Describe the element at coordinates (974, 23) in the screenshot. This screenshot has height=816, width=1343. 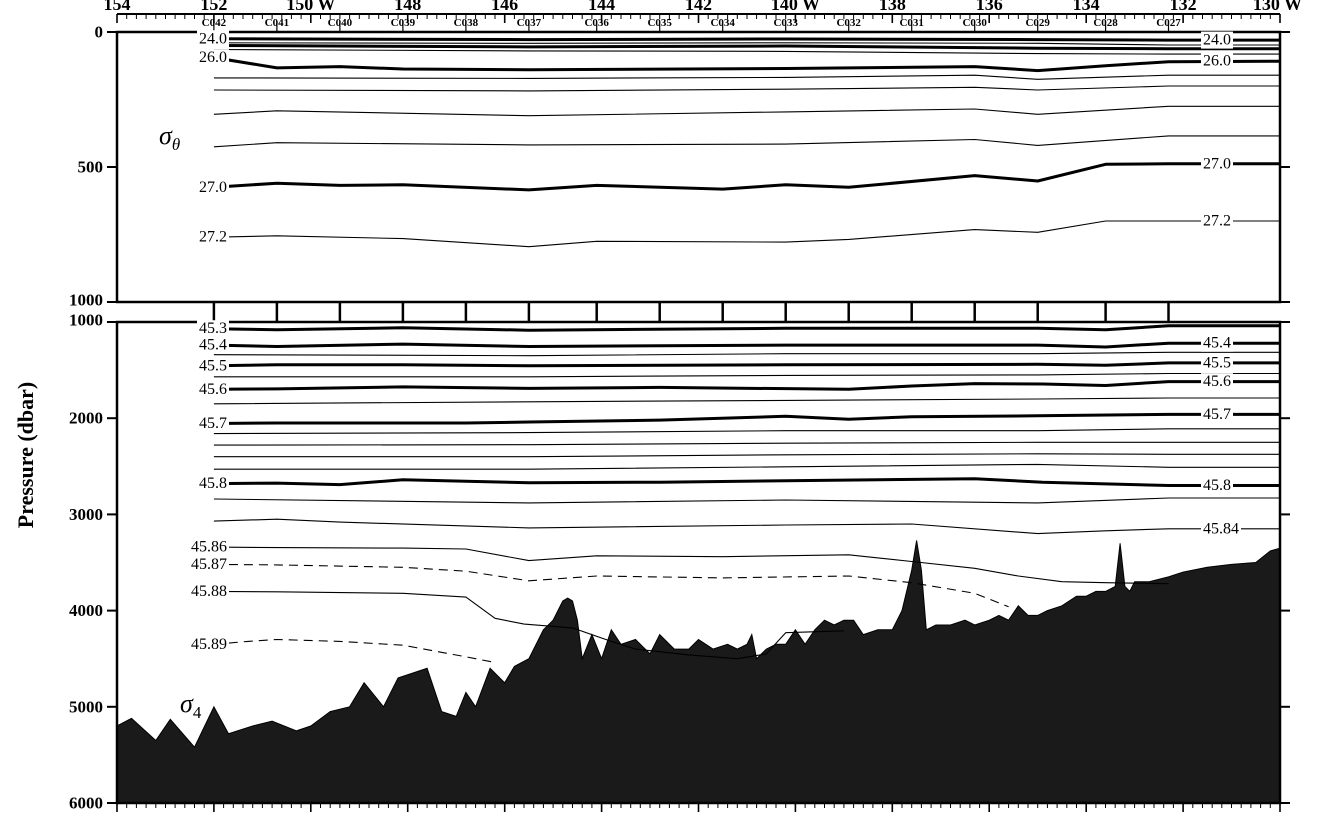
I see `station-label-C030: C030` at that location.